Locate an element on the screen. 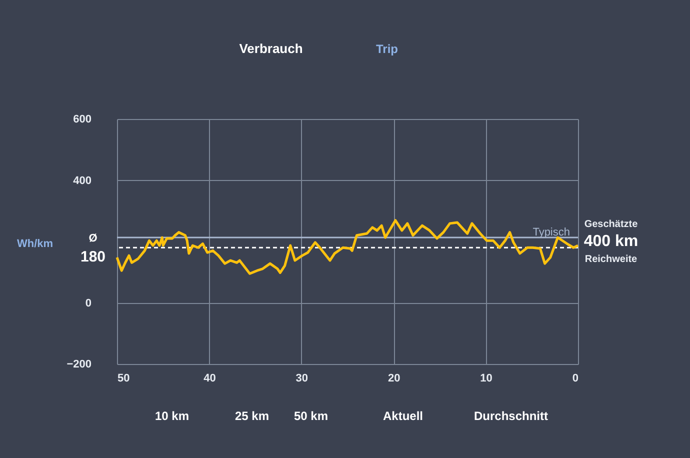 The height and width of the screenshot is (458, 690). x-tick-label: 10 is located at coordinates (486, 378).